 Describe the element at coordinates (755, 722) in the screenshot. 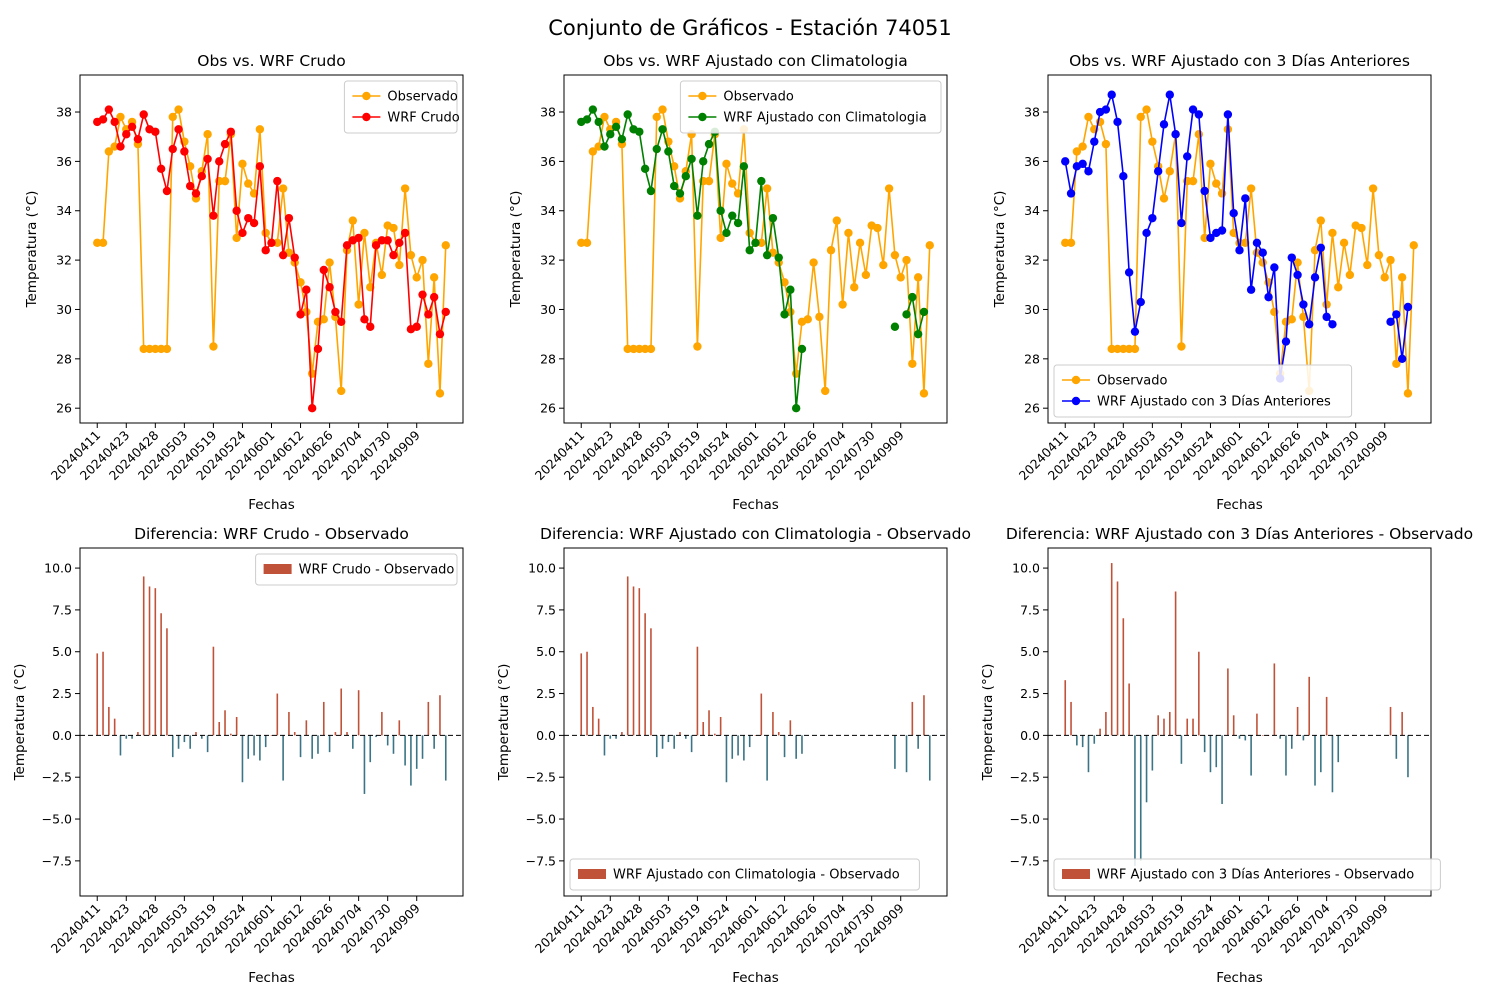

I see `axes-frame` at that location.